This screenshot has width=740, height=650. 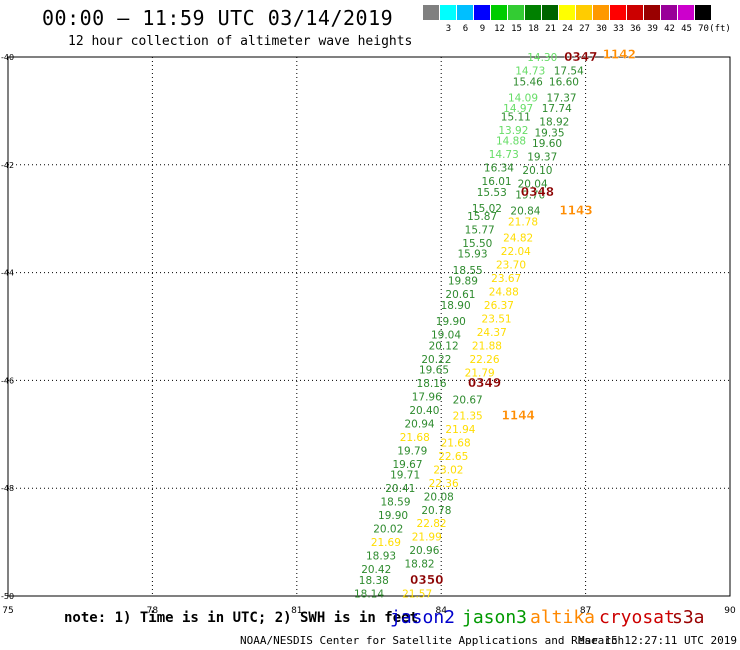 What do you see at coordinates (537, 171) in the screenshot?
I see `wave-height-label: 20.10` at bounding box center [537, 171].